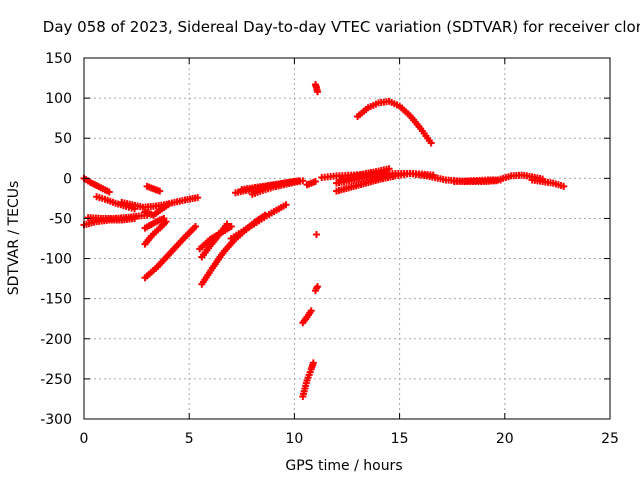 The height and width of the screenshot is (480, 640). Describe the element at coordinates (548, 183) in the screenshot. I see `series-arc-21h` at that location.